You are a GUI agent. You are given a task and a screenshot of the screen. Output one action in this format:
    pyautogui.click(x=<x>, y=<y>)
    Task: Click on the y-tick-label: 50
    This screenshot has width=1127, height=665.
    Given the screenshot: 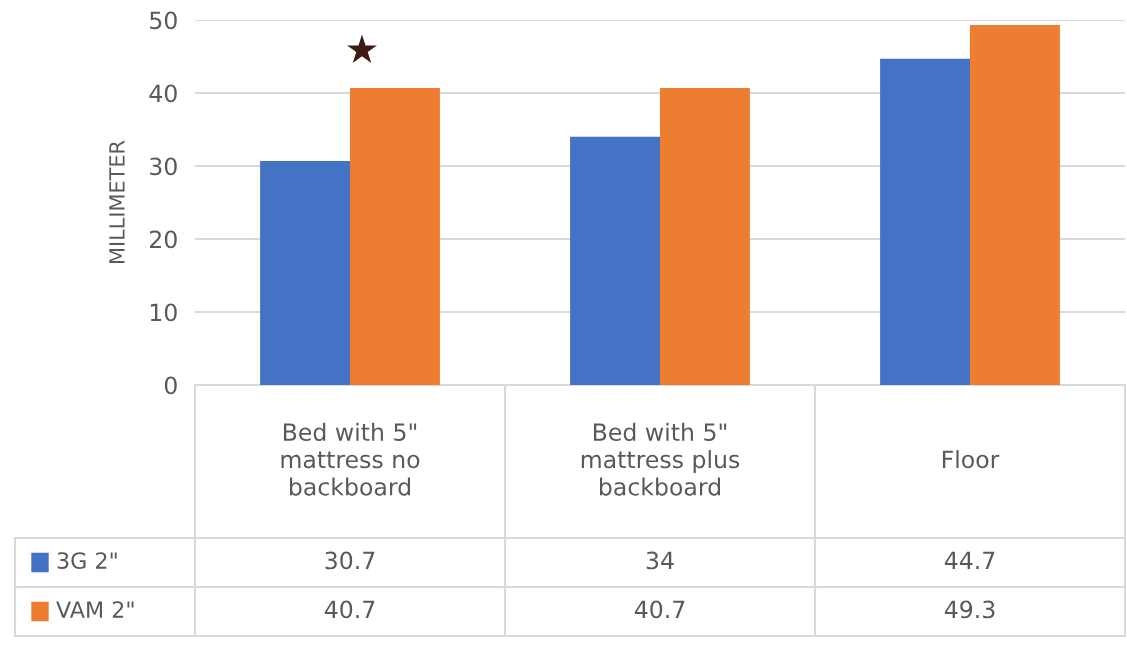 What is the action you would take?
    pyautogui.click(x=163, y=20)
    